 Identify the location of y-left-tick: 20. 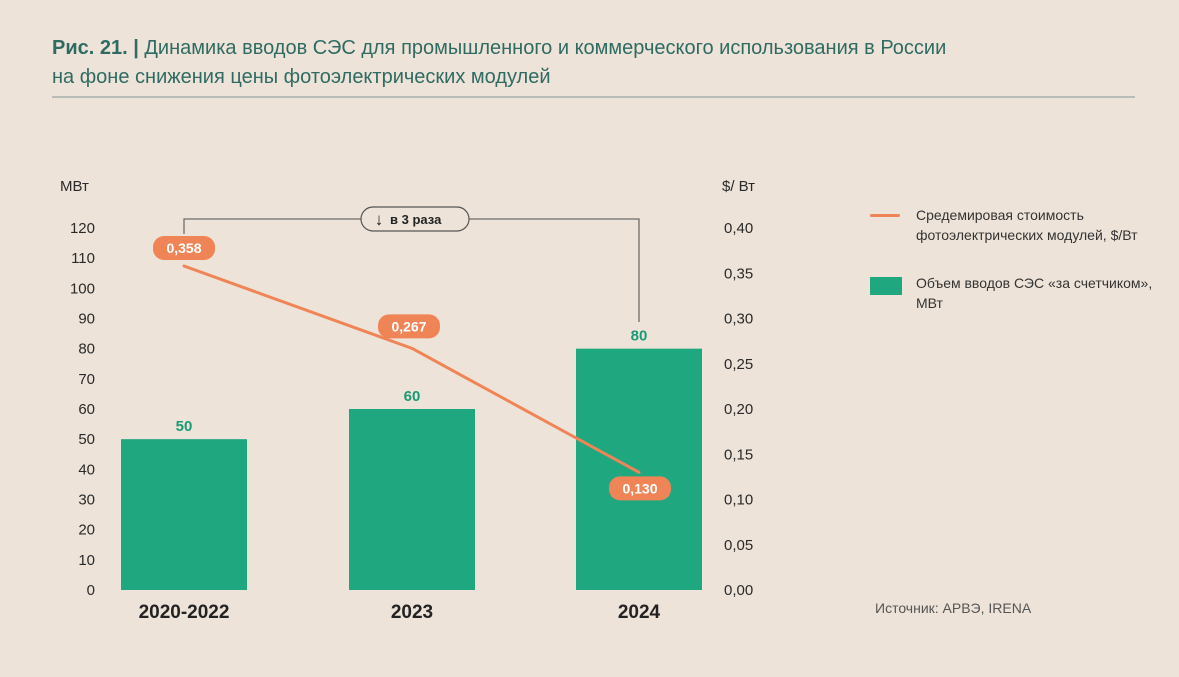
(86, 530).